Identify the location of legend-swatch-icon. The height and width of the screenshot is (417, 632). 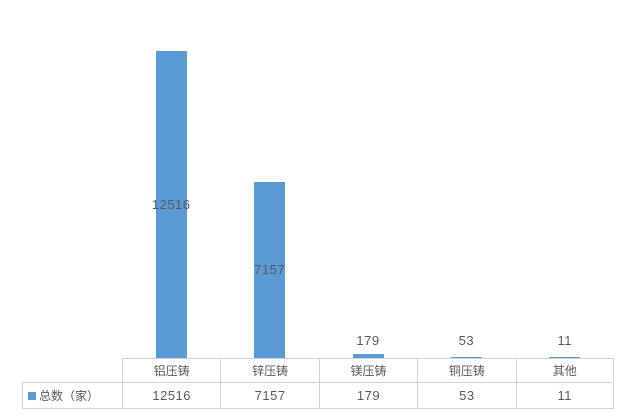
(32, 395).